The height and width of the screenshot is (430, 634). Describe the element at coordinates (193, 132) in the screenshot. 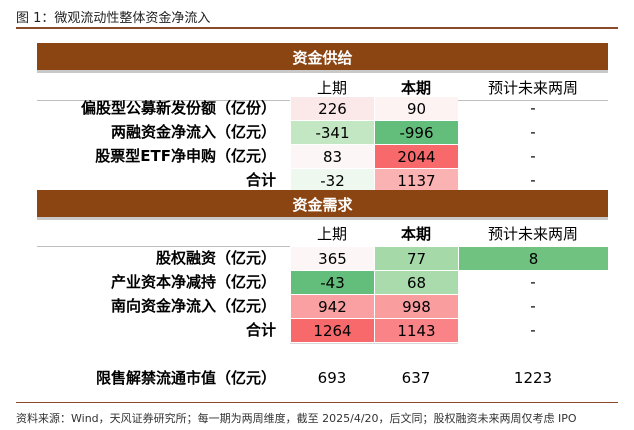

I see `row-label: 两融资金净流入（亿元）` at that location.